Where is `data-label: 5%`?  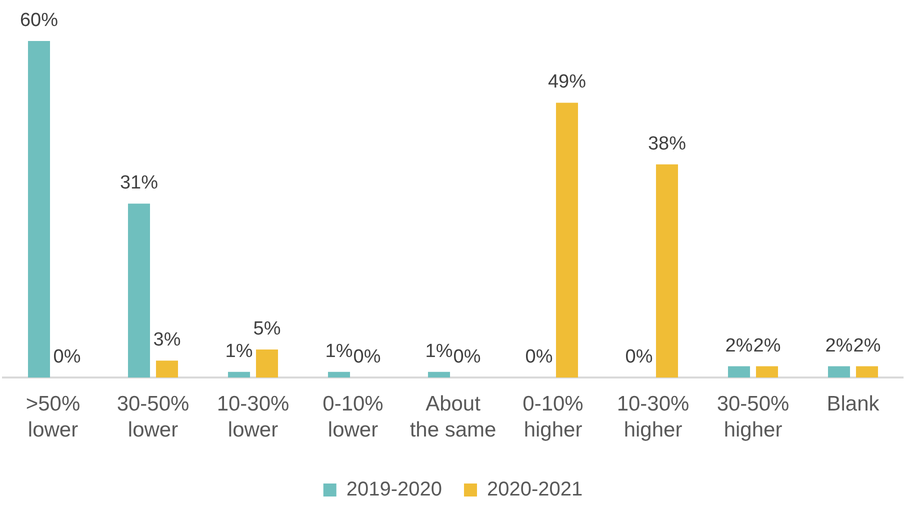
data-label: 5% is located at coordinates (267, 329).